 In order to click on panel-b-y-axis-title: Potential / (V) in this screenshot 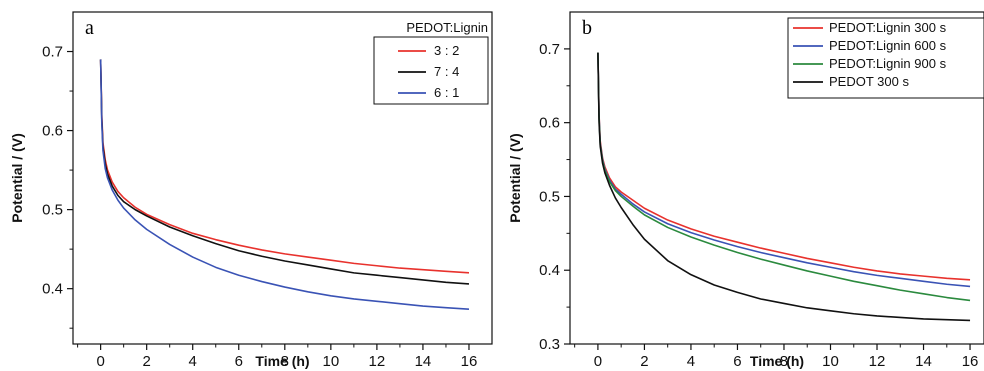, I will do `click(515, 177)`.